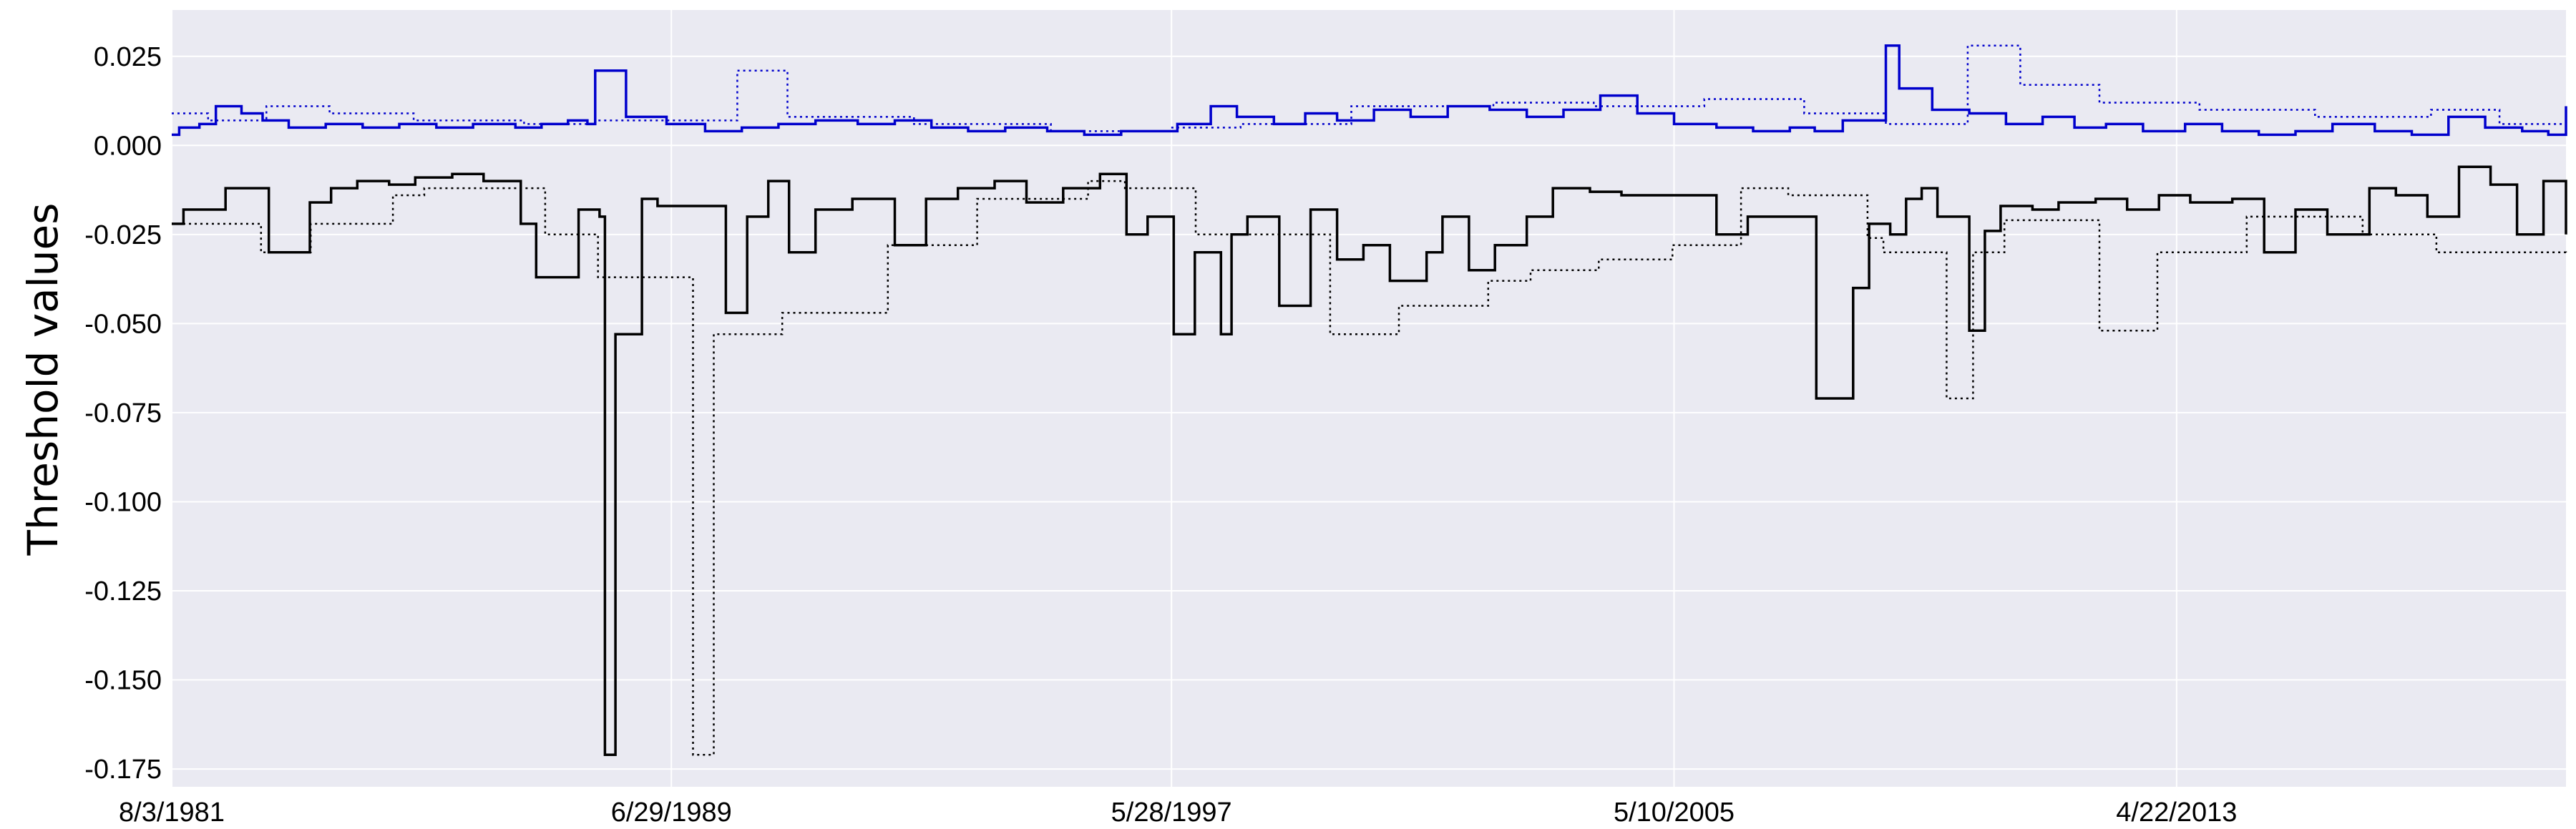  What do you see at coordinates (123, 681) in the screenshot?
I see `y-tick-label: -0.150` at bounding box center [123, 681].